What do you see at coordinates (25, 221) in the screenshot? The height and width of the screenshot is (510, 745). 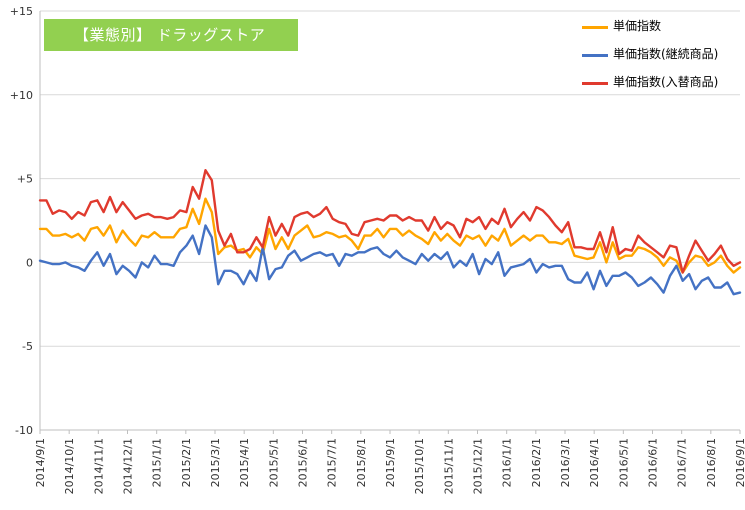 I see `y-axis: +15 +10 +5 0 -5 -10` at bounding box center [25, 221].